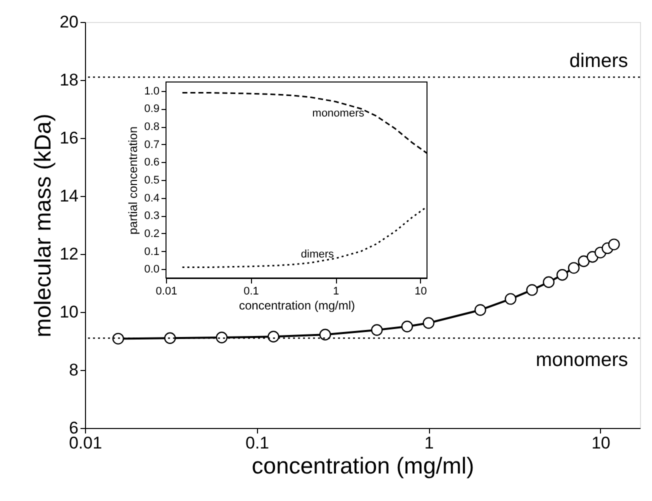  I want to click on y-tick-label: 16, so click(69, 138).